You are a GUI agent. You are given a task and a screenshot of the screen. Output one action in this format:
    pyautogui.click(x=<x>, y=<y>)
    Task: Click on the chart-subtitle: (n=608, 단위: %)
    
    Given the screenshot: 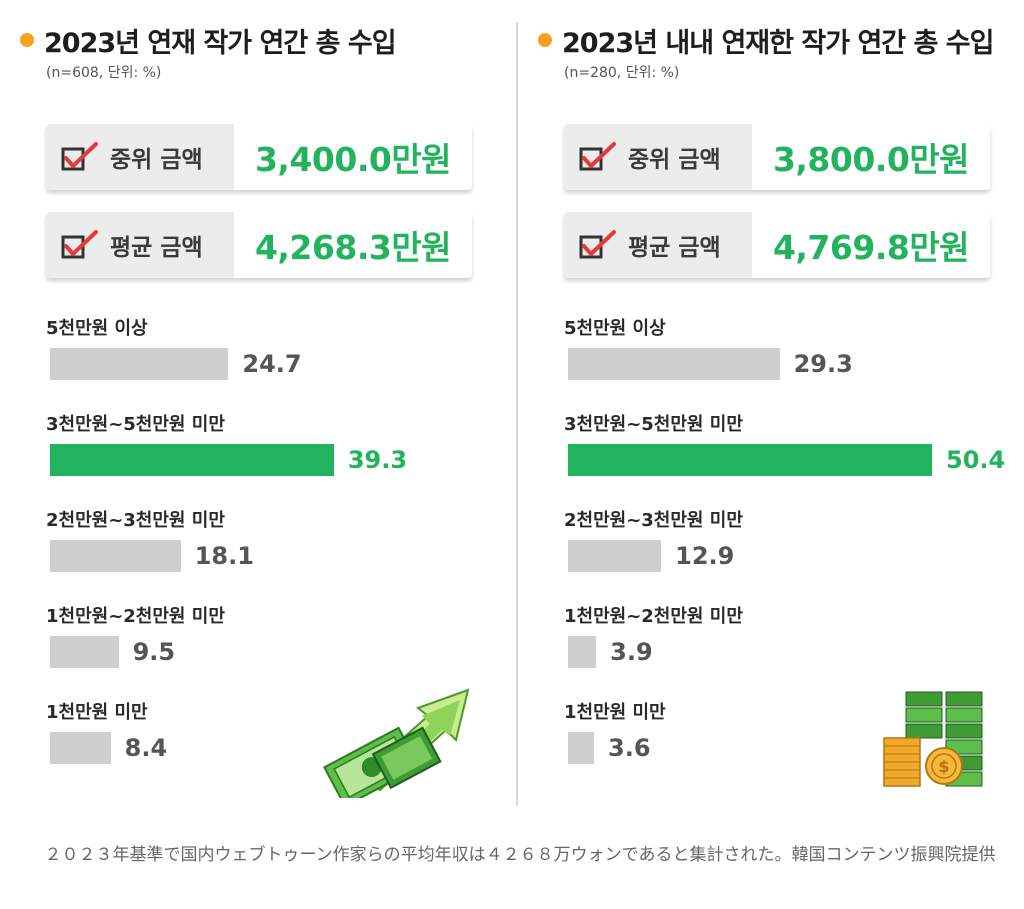 What is the action you would take?
    pyautogui.click(x=104, y=73)
    